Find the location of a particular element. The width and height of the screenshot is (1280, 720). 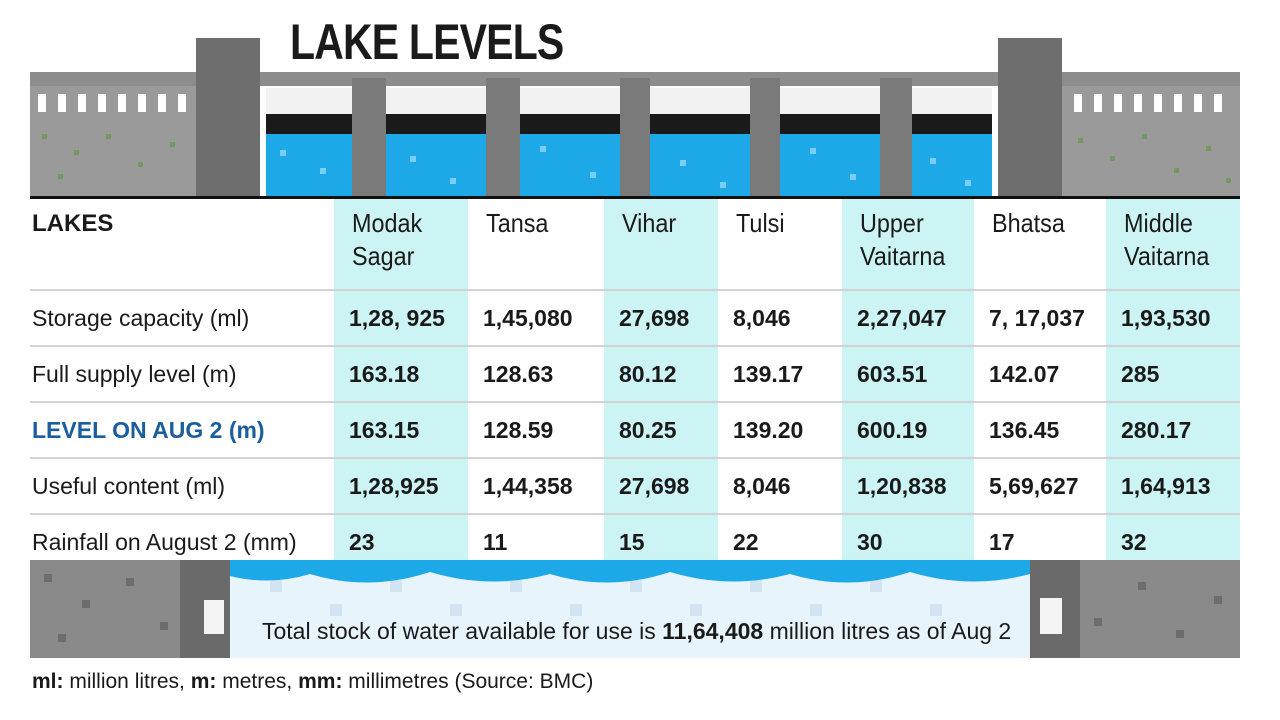

dam-wall-texture is located at coordinates (636, 158).